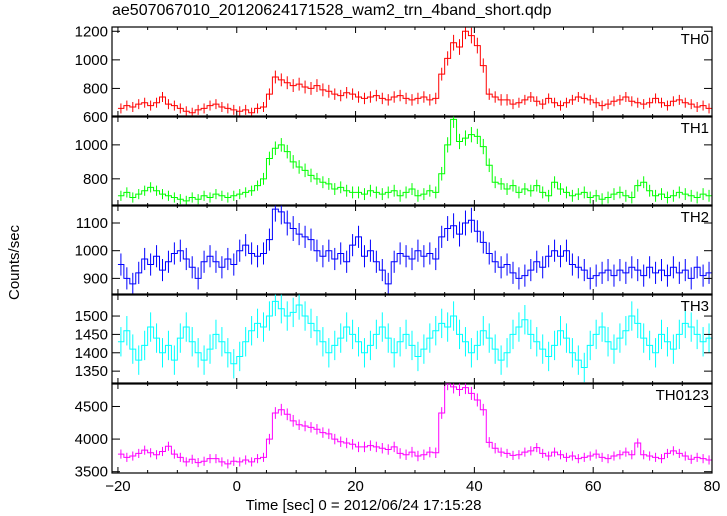 This screenshot has height=516, width=727. I want to click on series-line-th3, so click(414, 334).